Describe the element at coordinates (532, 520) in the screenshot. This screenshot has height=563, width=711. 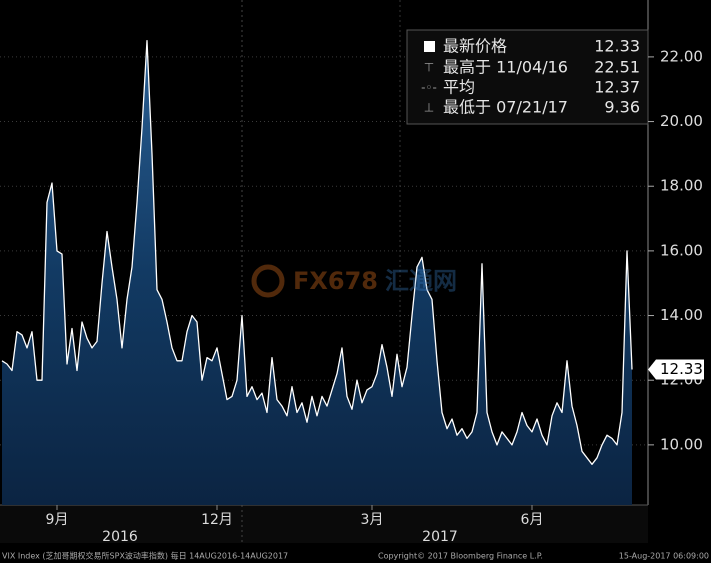
I see `x-tick-label: 6月` at that location.